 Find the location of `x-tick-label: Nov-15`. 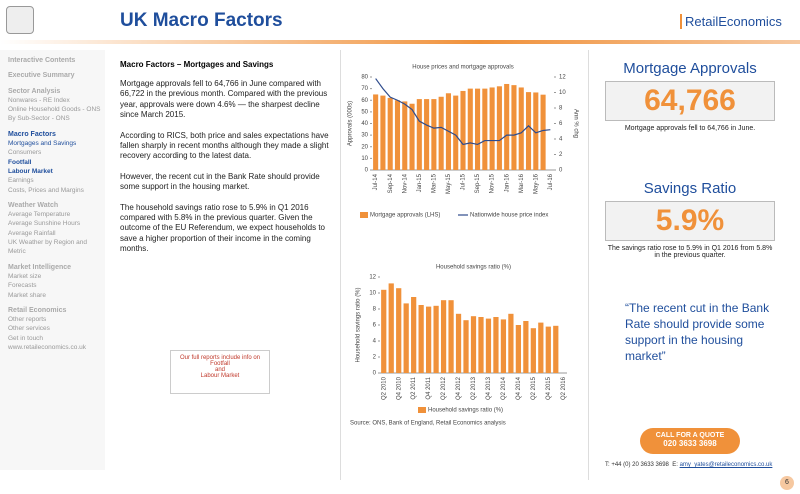

x-tick-label: Nov-15 is located at coordinates (493, 183).